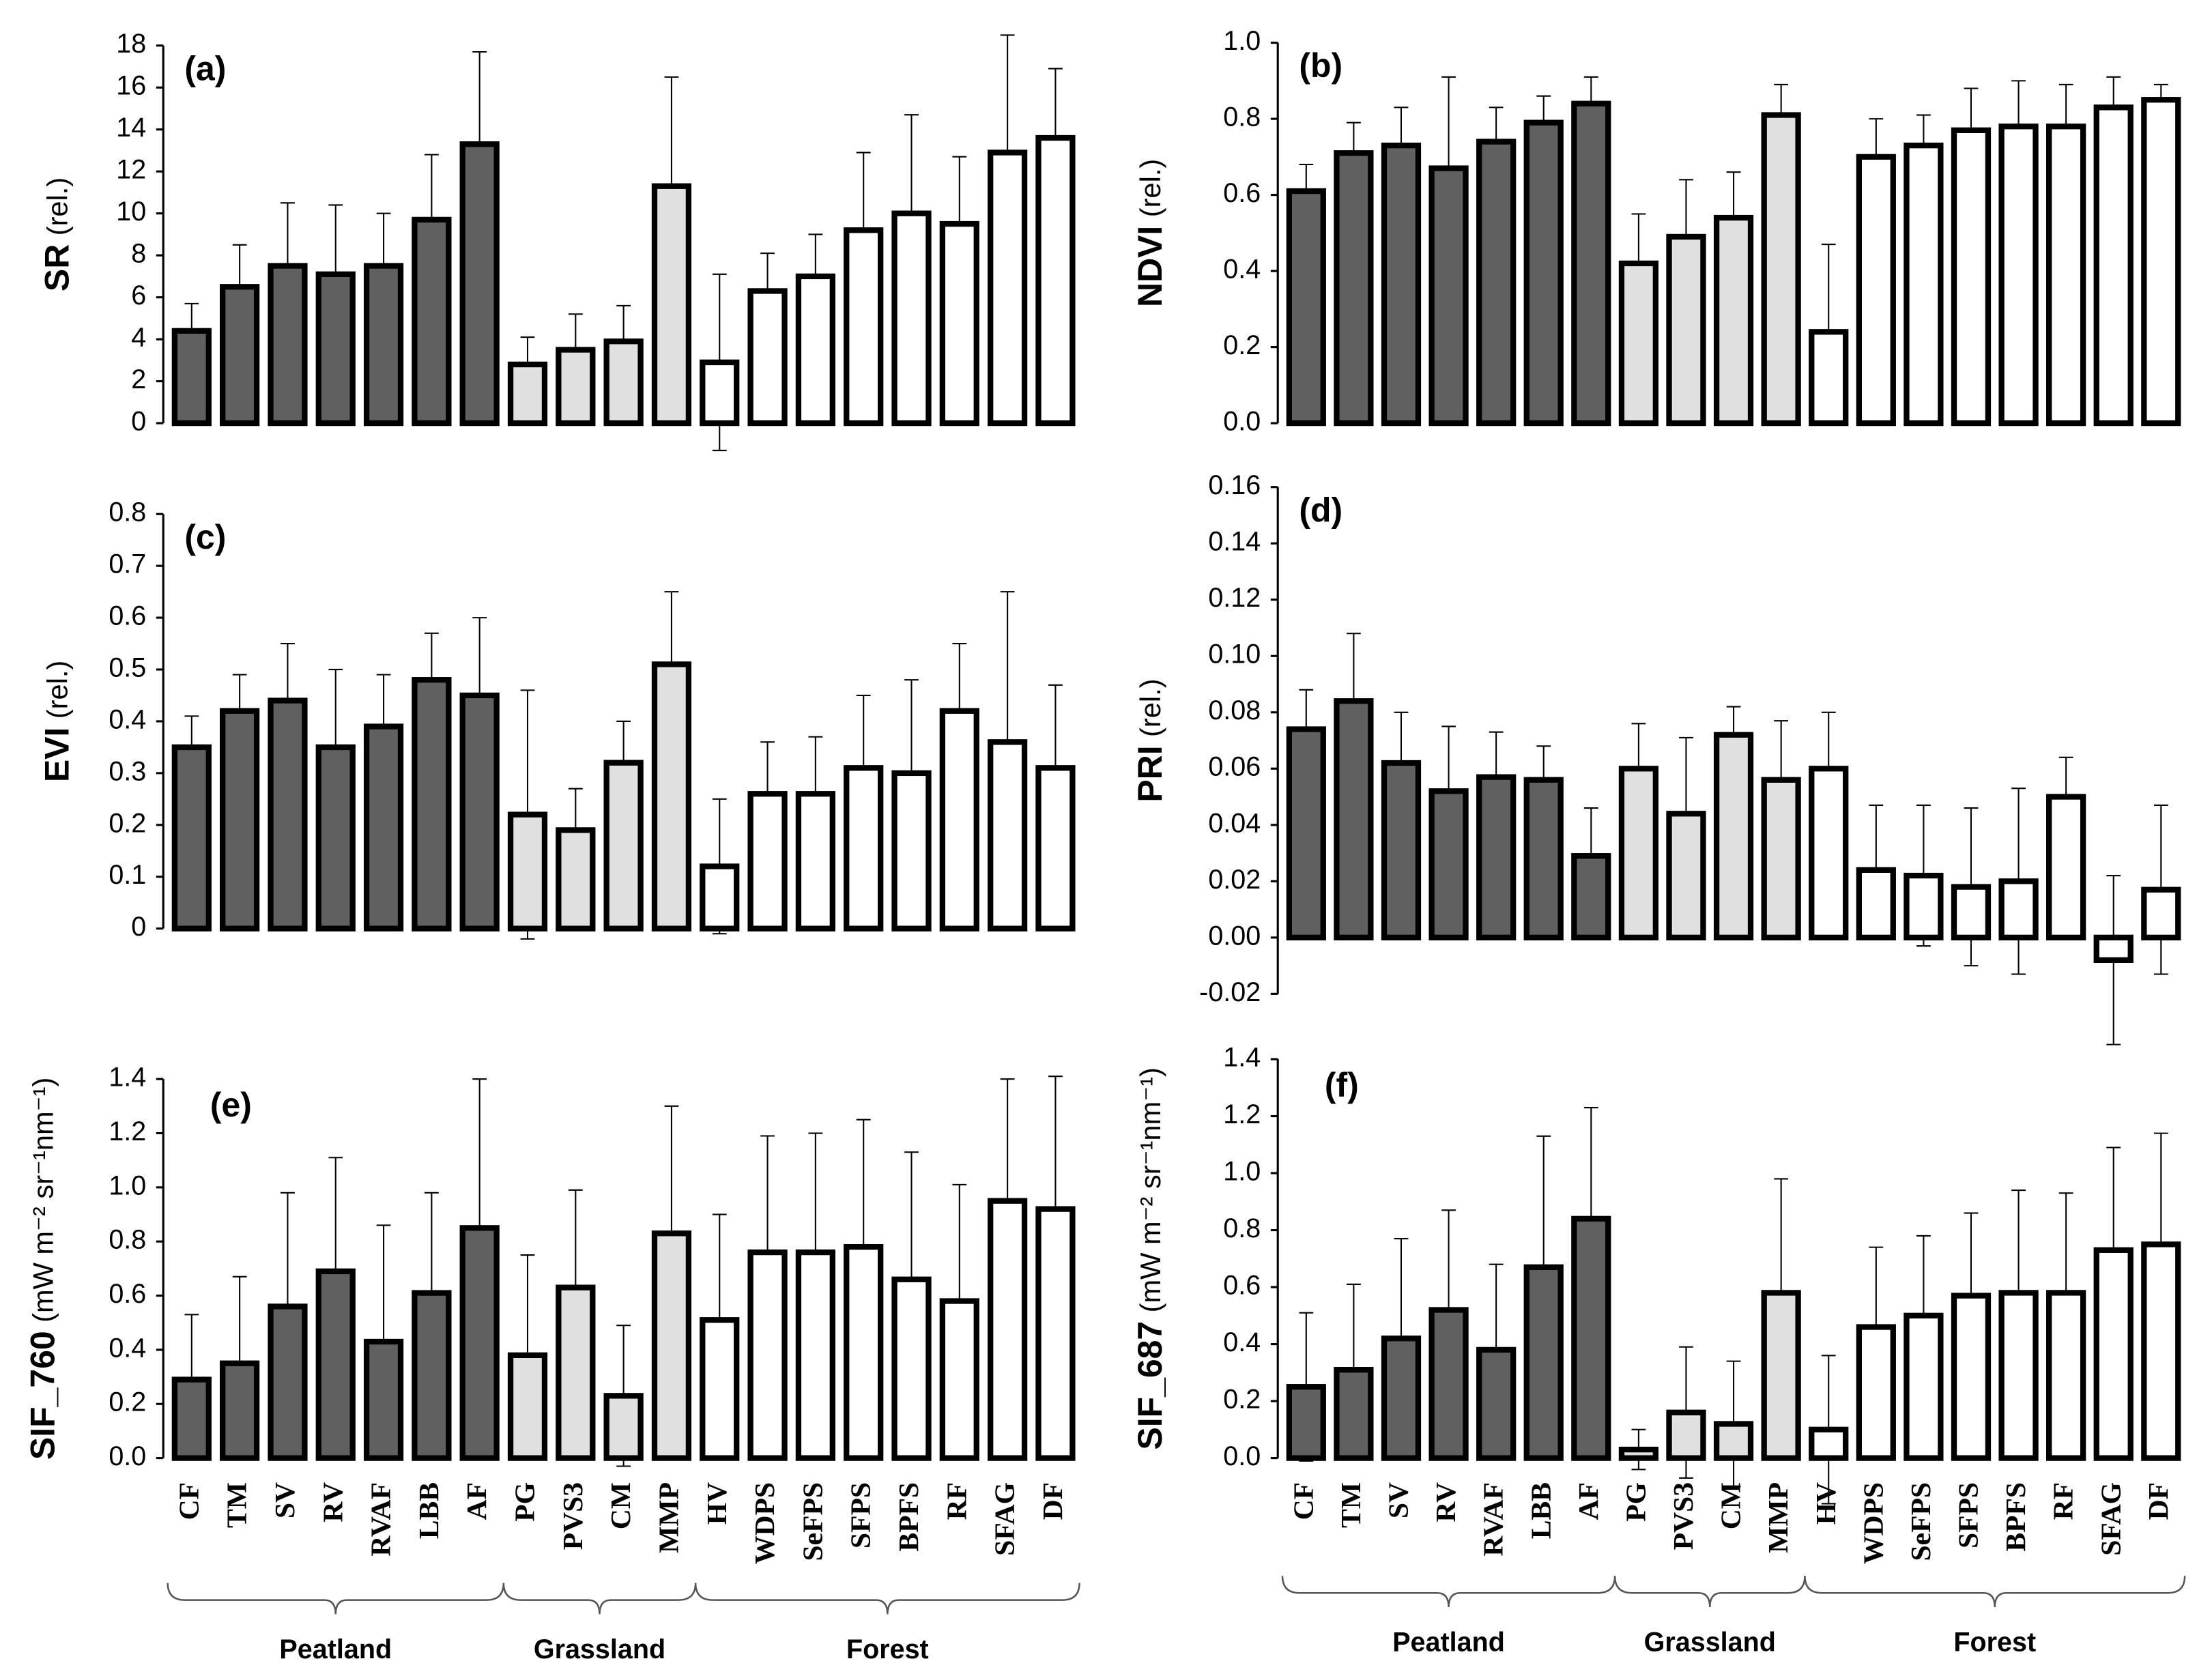  What do you see at coordinates (1234, 936) in the screenshot?
I see `y-tick-label: 0.00` at bounding box center [1234, 936].